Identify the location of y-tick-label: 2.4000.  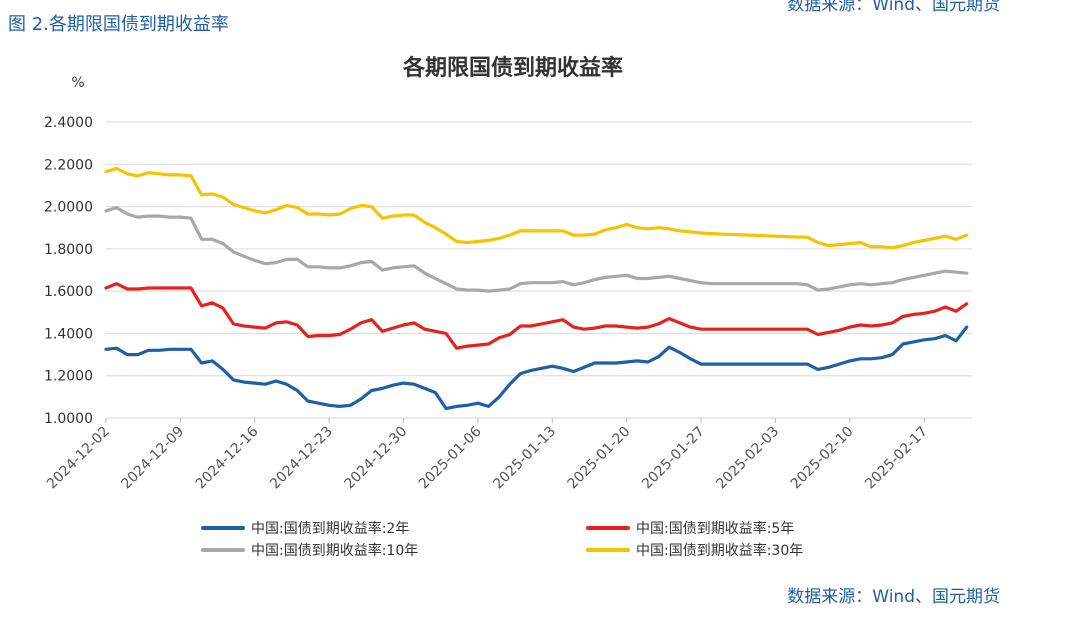
(68, 123).